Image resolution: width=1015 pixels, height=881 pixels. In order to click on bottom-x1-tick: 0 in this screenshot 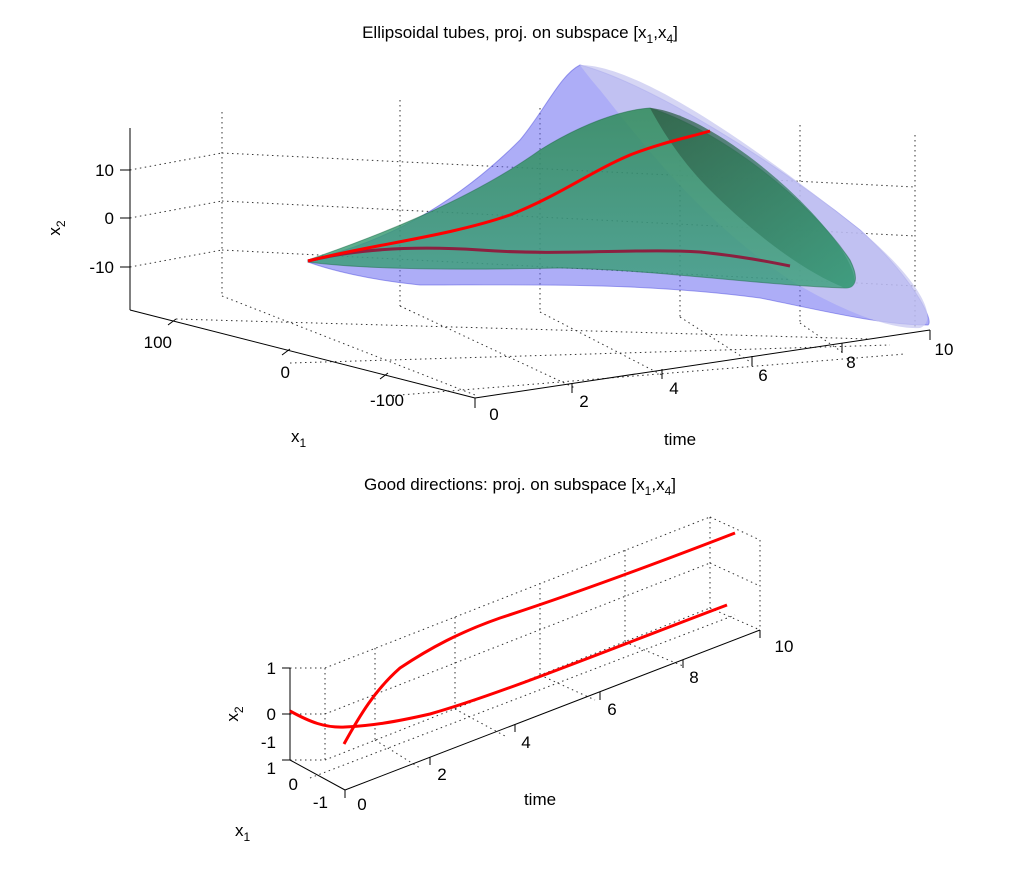, I will do `click(293, 784)`.